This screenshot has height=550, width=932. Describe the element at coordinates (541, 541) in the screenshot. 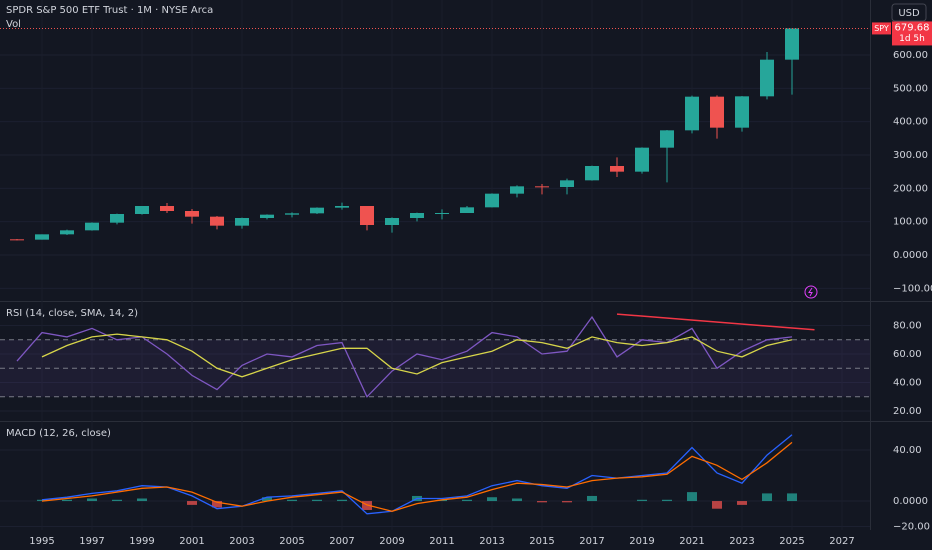

I see `x-tick-label: 2015` at that location.